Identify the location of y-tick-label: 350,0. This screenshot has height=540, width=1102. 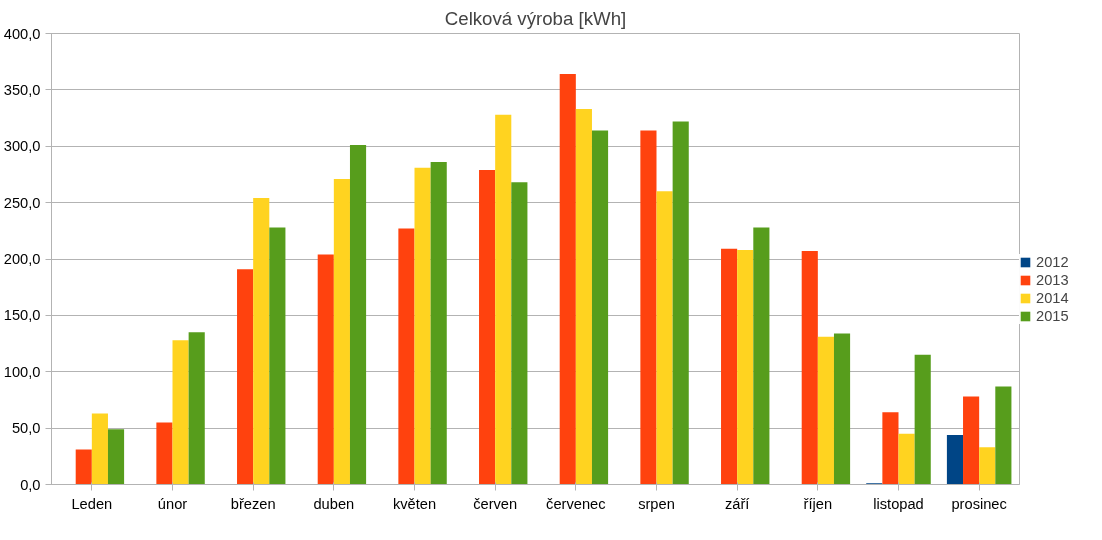
(22, 89).